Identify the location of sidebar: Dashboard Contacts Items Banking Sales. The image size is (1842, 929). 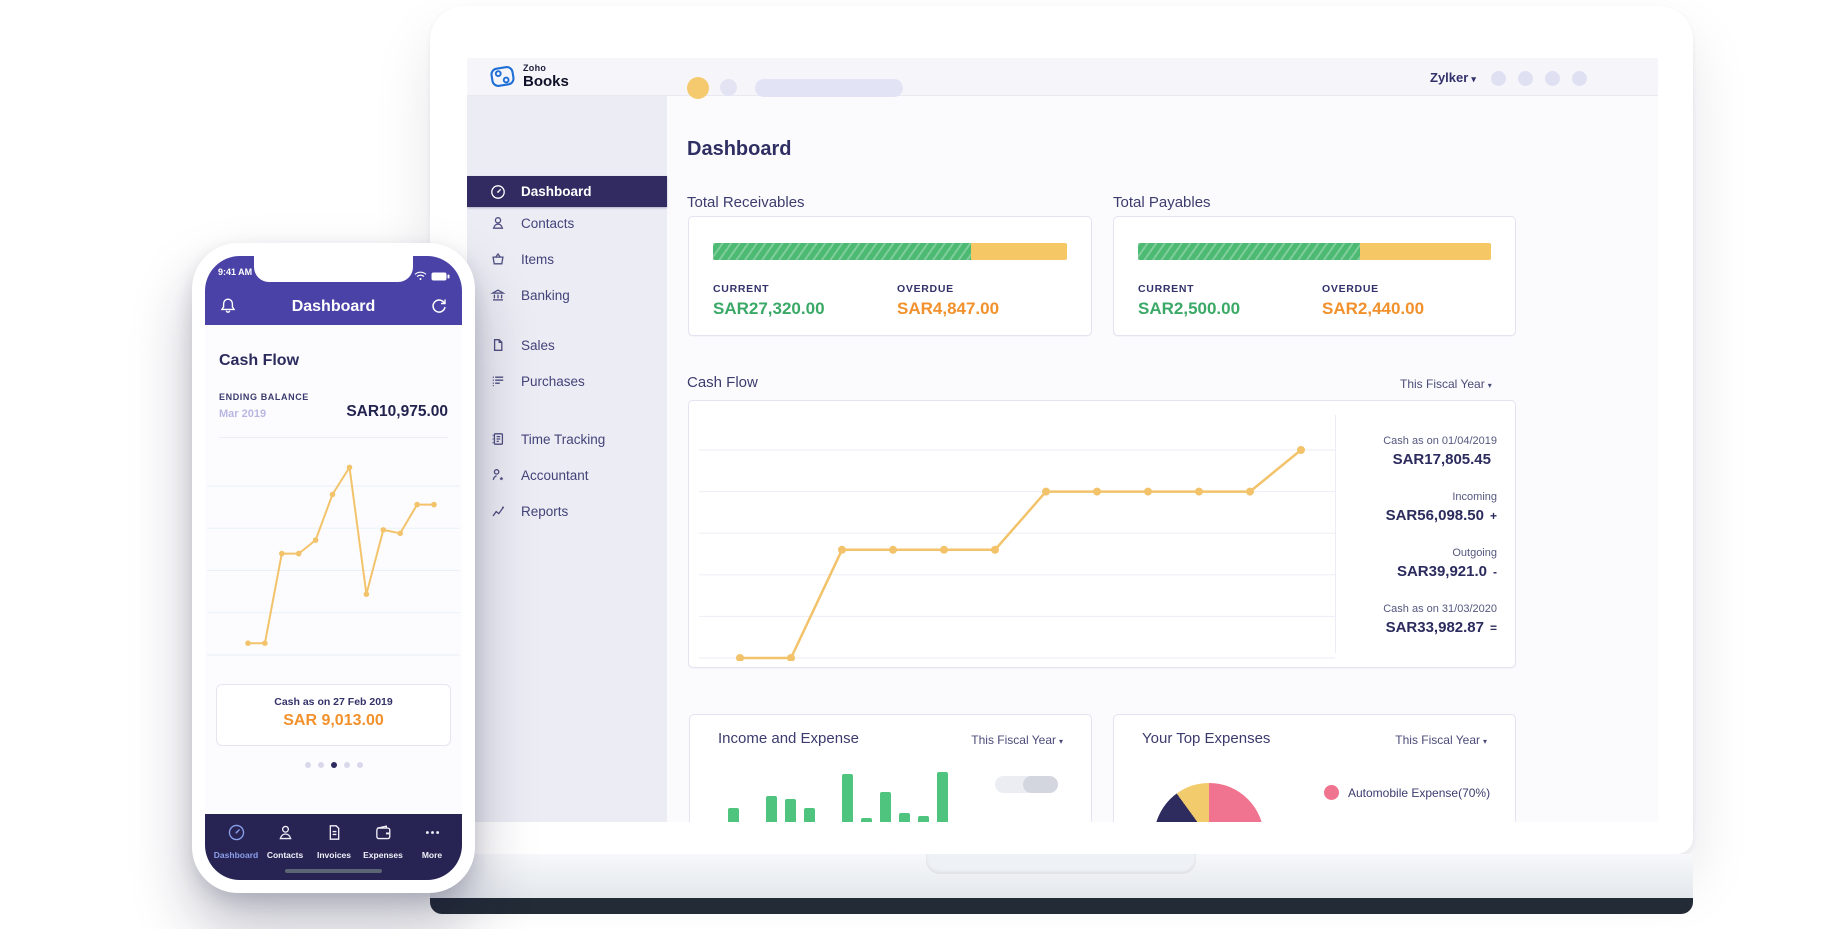
(567, 459).